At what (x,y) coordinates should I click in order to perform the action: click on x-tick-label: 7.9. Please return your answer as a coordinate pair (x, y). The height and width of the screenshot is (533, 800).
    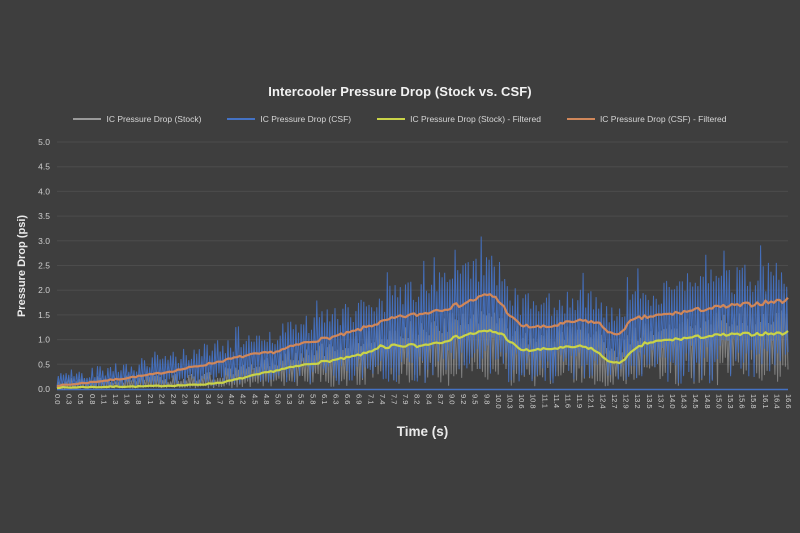
    Looking at the image, I should click on (405, 399).